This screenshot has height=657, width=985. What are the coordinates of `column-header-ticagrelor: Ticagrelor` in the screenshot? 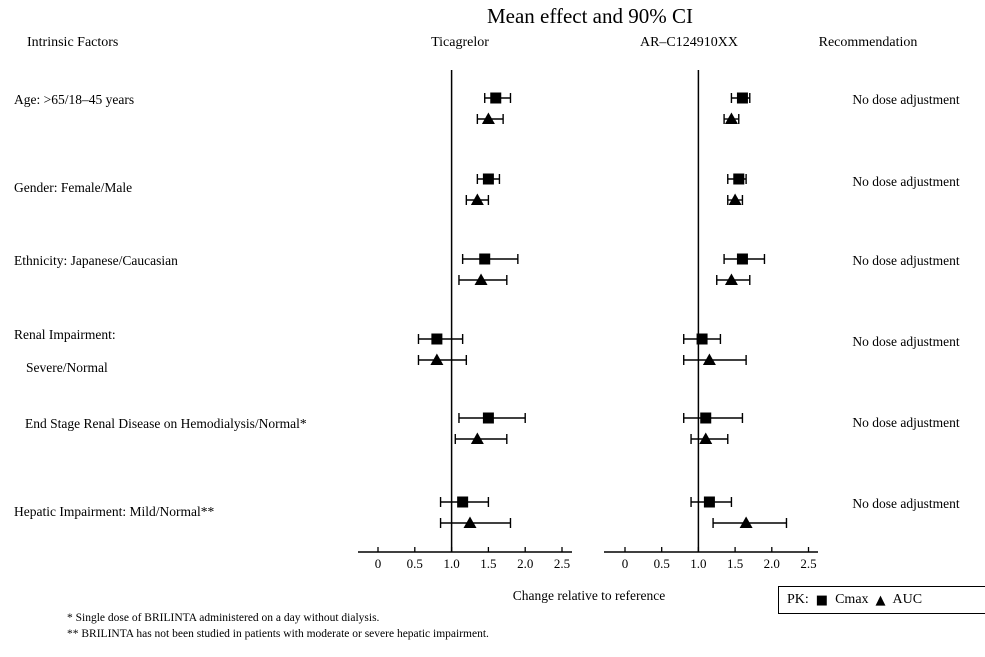 It's located at (460, 42).